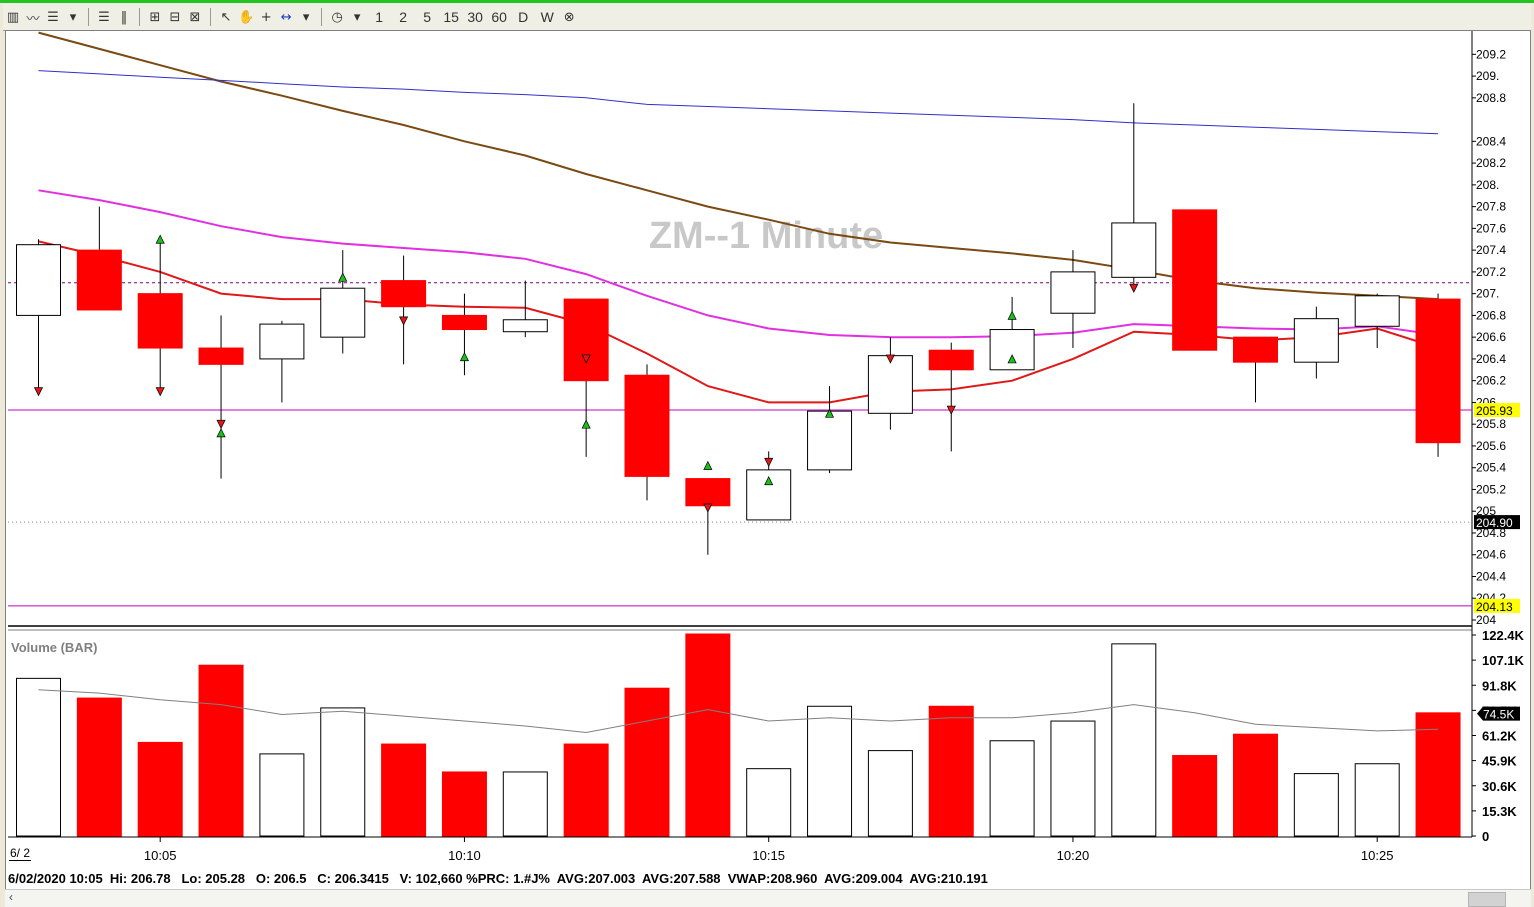  I want to click on y-tick-label: 207., so click(1487, 294).